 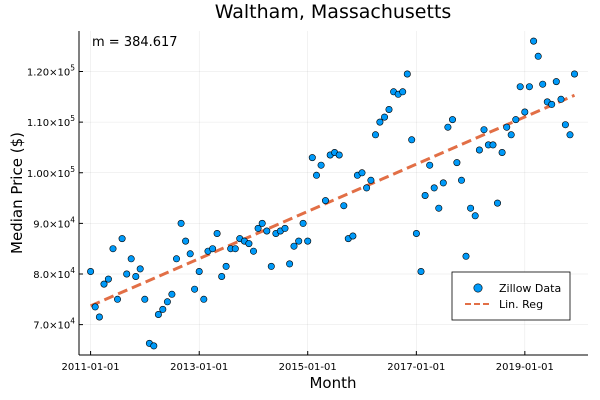 I want to click on x-axis-title: Month, so click(x=332, y=383).